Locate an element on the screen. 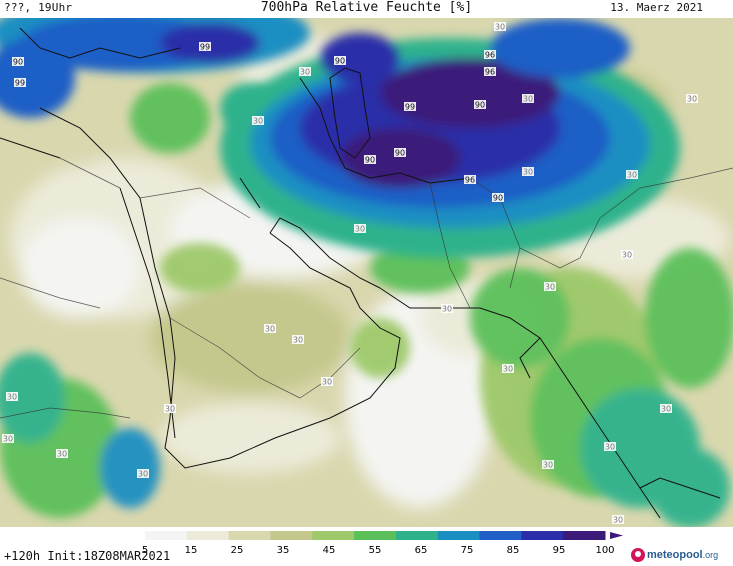 Image resolution: width=733 pixels, height=566 pixels. legend-arrow is located at coordinates (616, 535).